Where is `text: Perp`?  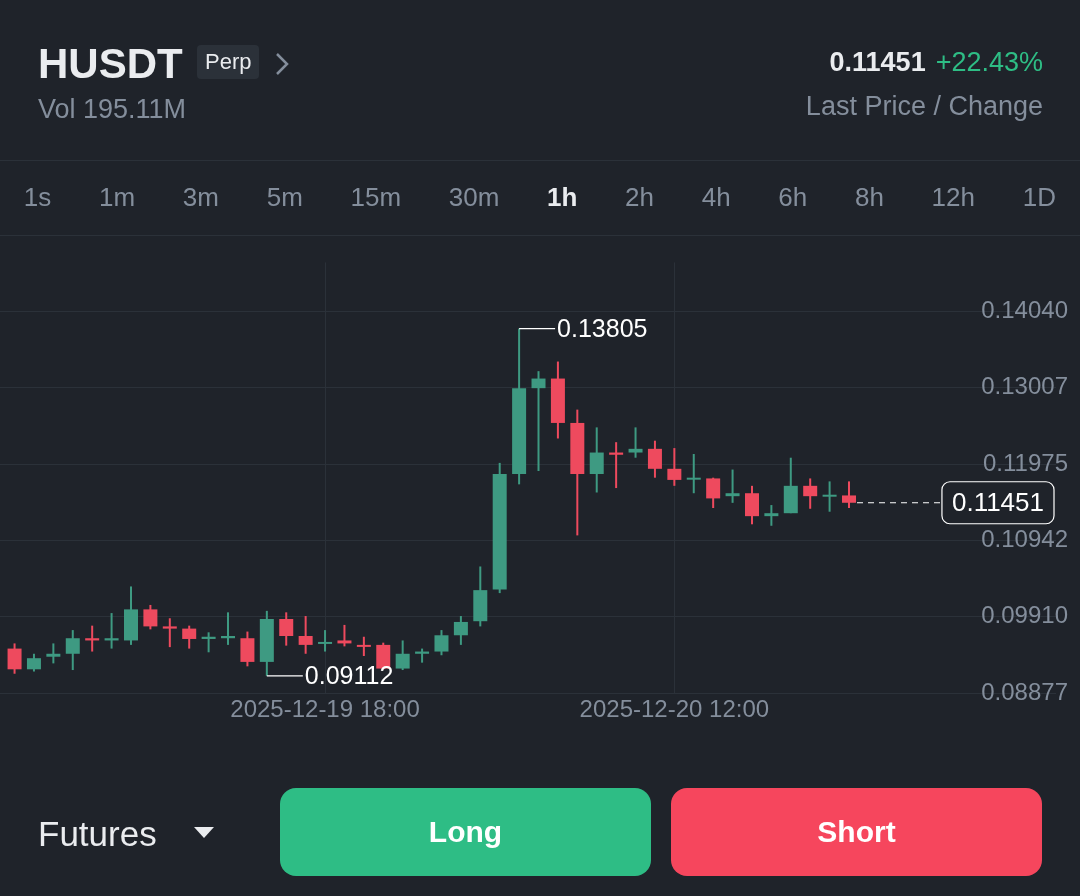
text: Perp is located at coordinates (228, 62).